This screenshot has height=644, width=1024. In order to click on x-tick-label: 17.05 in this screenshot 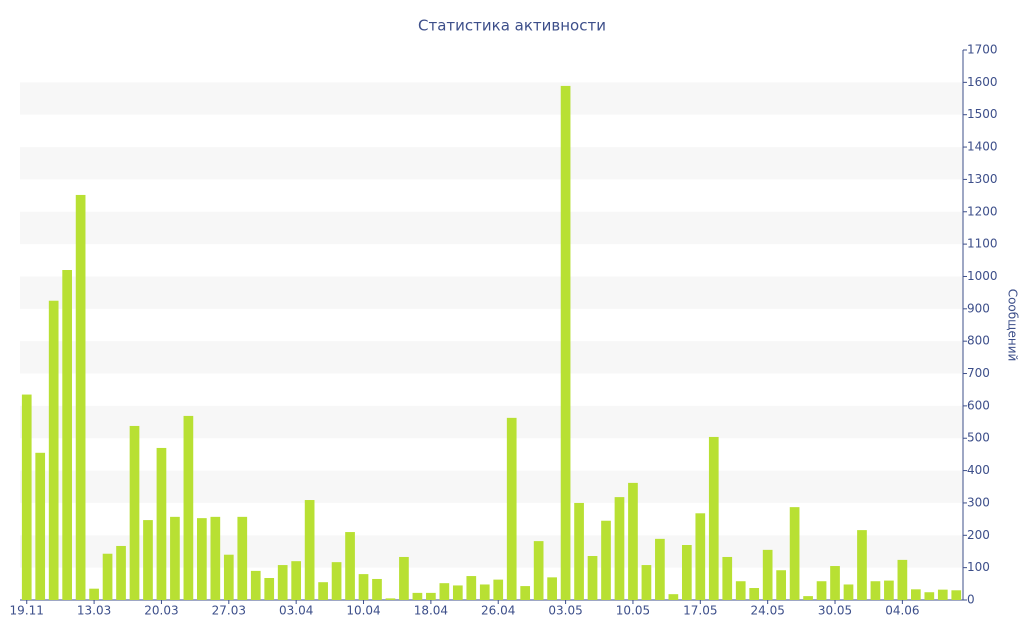, I will do `click(700, 611)`.